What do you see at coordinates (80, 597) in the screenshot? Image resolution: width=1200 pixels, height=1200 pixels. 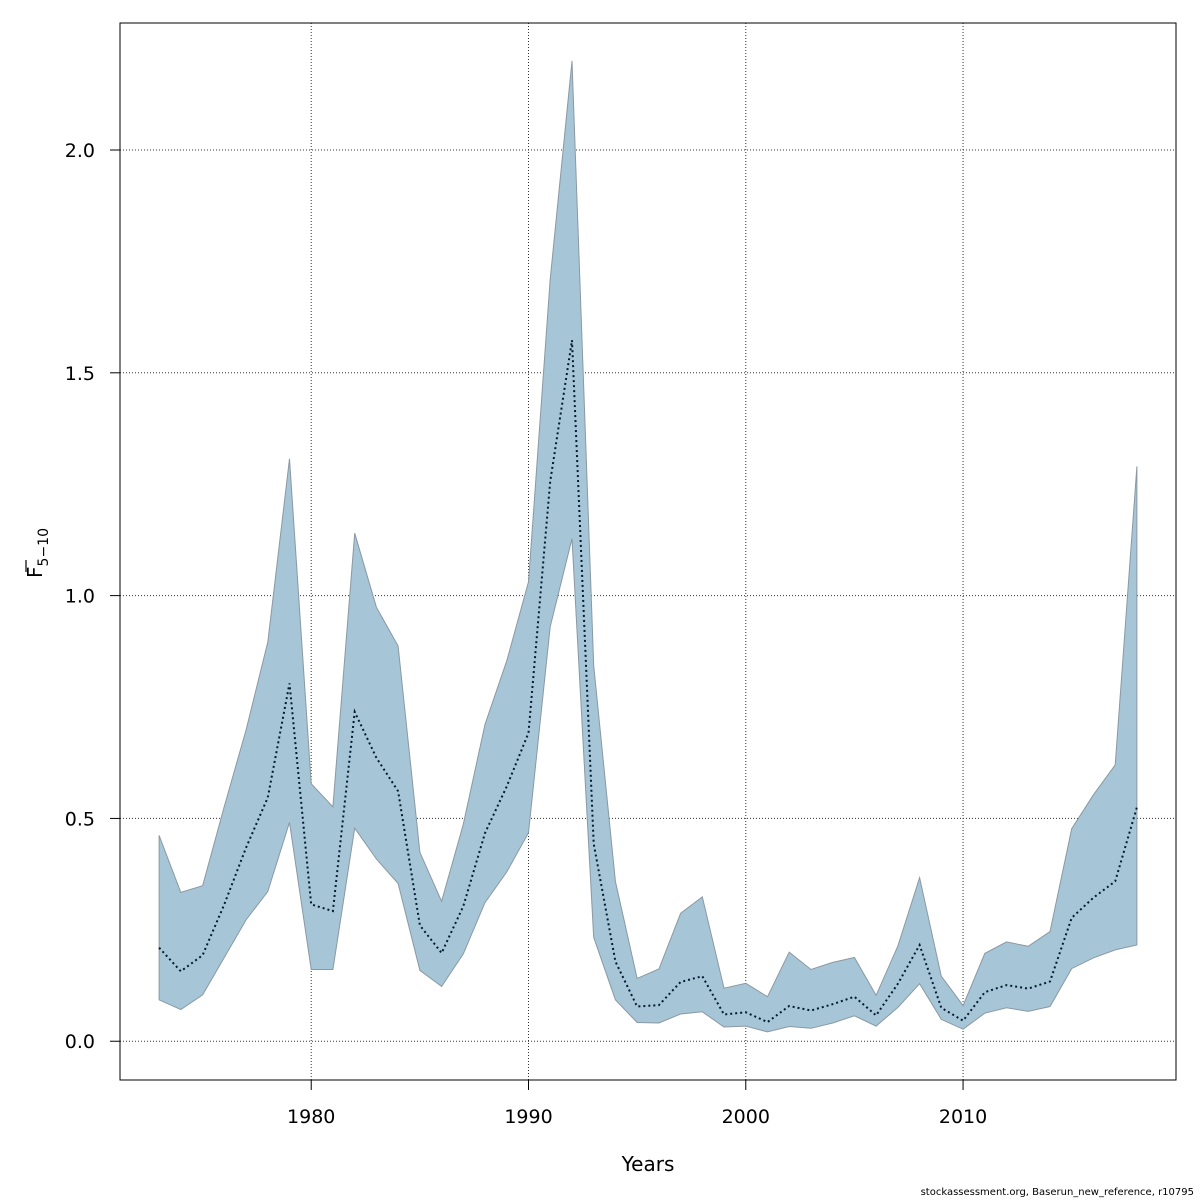 I see `y-tick-label: 1.0` at bounding box center [80, 597].